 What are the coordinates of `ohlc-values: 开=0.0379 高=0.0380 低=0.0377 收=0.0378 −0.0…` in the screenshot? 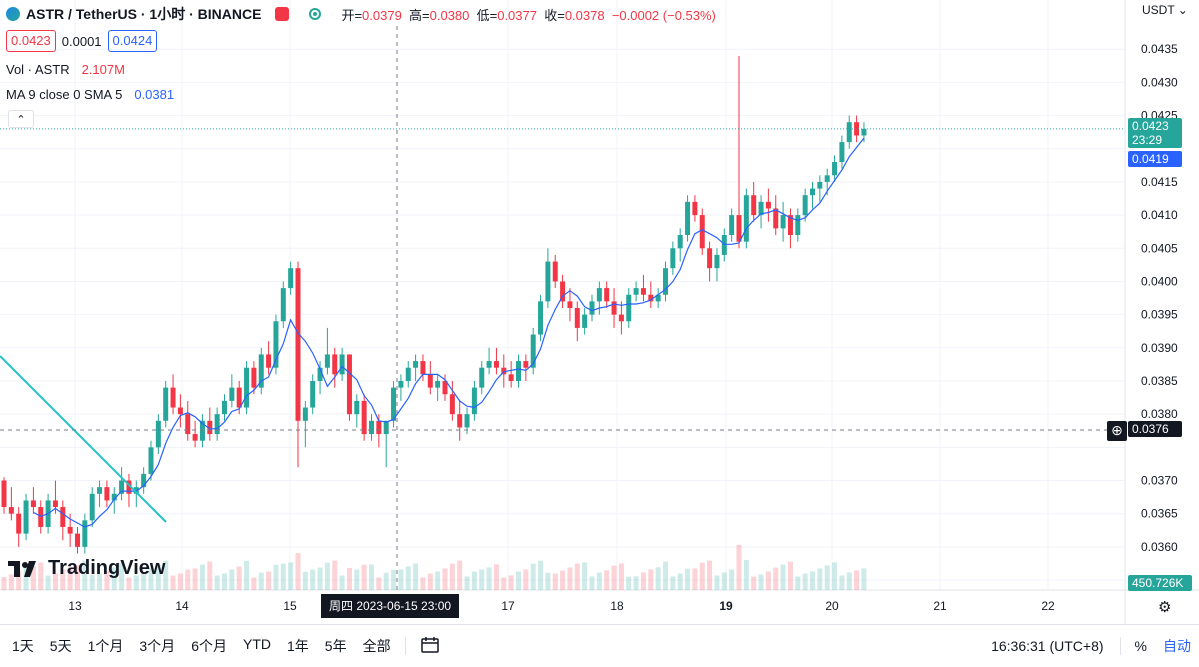 It's located at (528, 15).